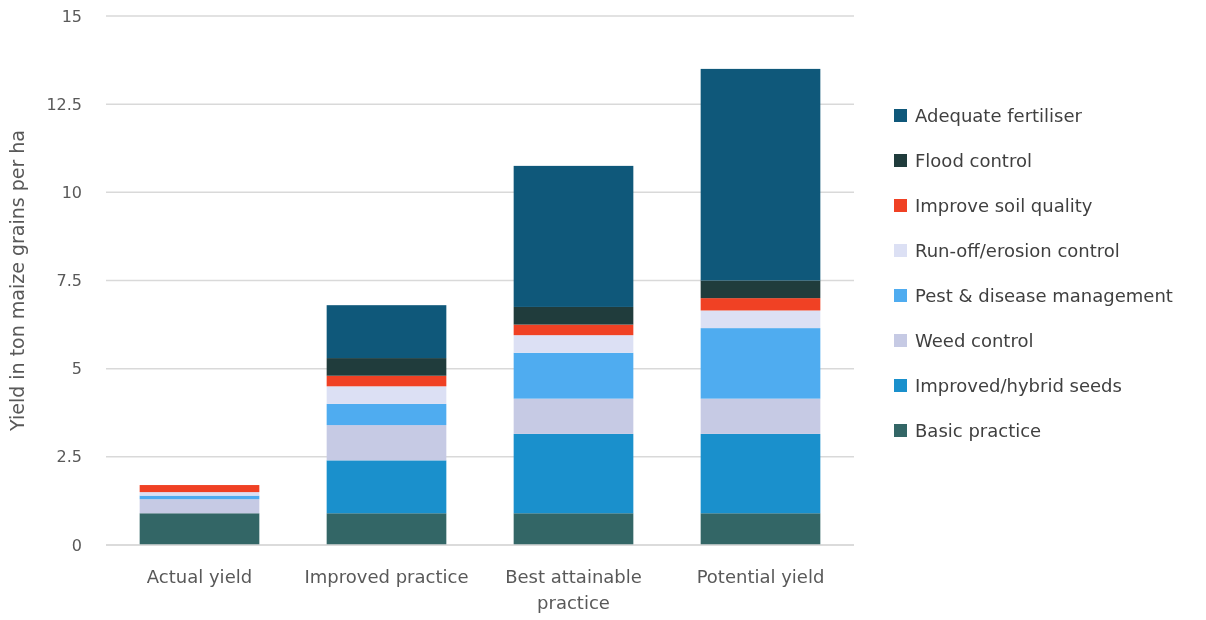 The width and height of the screenshot is (1206, 620). Describe the element at coordinates (64, 104) in the screenshot. I see `y-tick-label: 12.5` at that location.